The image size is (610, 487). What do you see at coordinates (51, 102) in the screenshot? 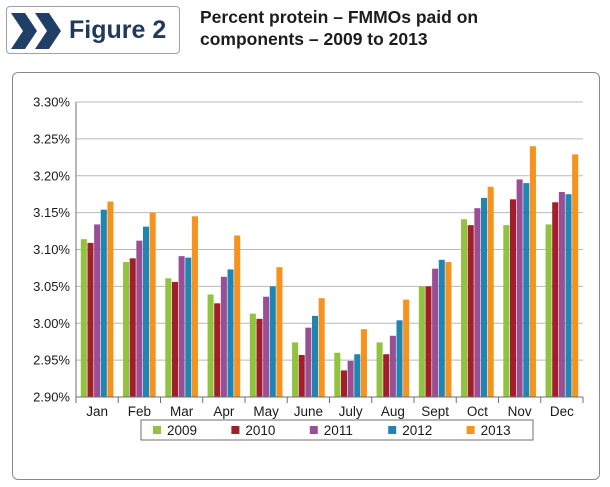
I see `y-tick-label: 3.30%` at bounding box center [51, 102].